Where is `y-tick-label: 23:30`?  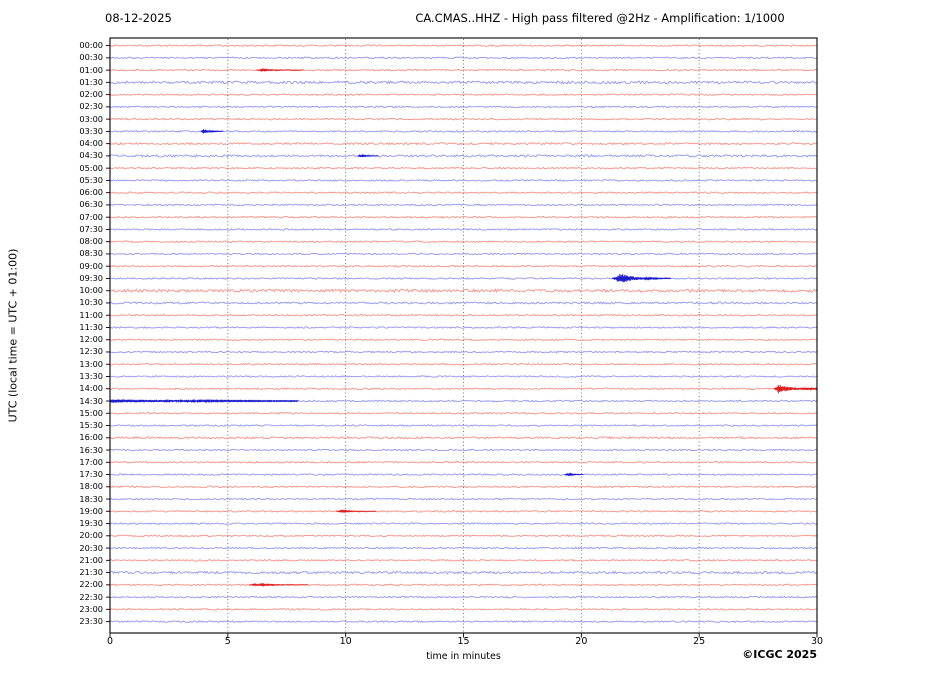
y-tick-label: 23:30 is located at coordinates (91, 621).